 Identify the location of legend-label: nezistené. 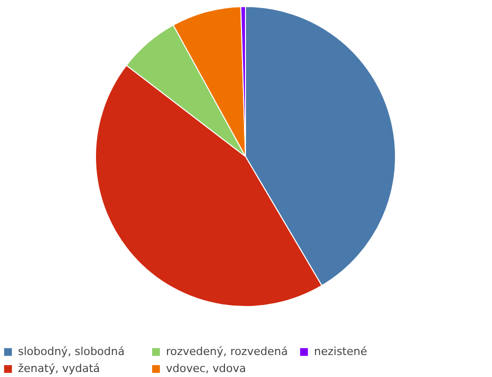
(341, 351).